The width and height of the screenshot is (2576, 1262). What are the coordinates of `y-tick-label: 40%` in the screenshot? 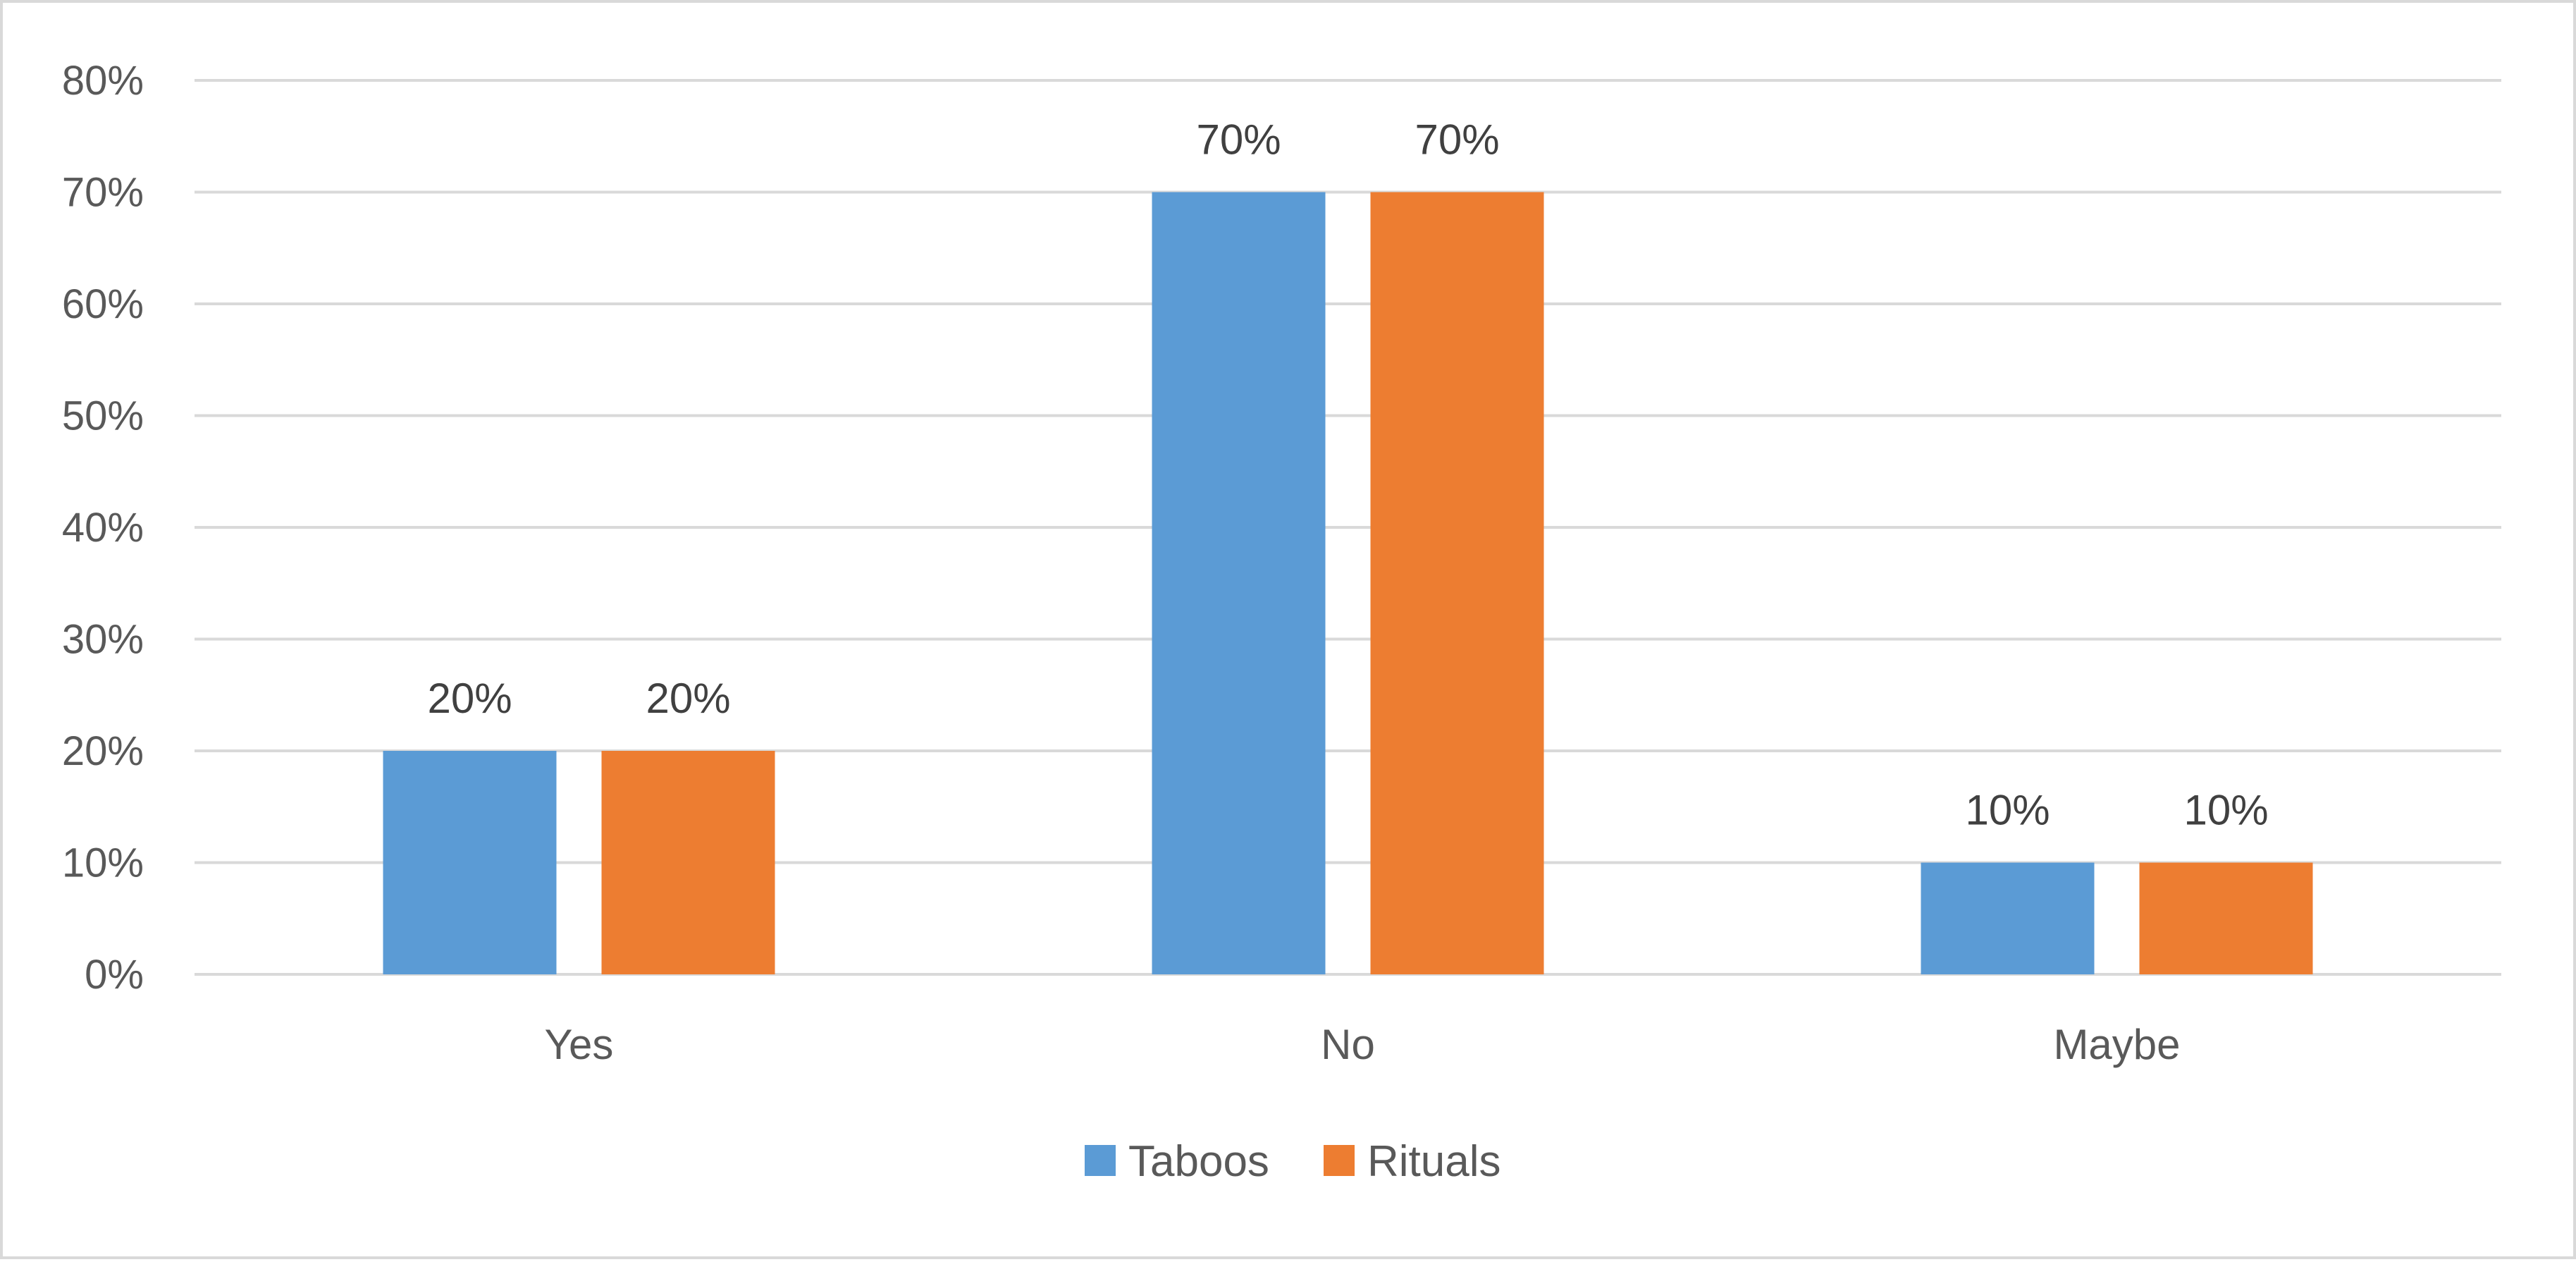 It's located at (103, 528).